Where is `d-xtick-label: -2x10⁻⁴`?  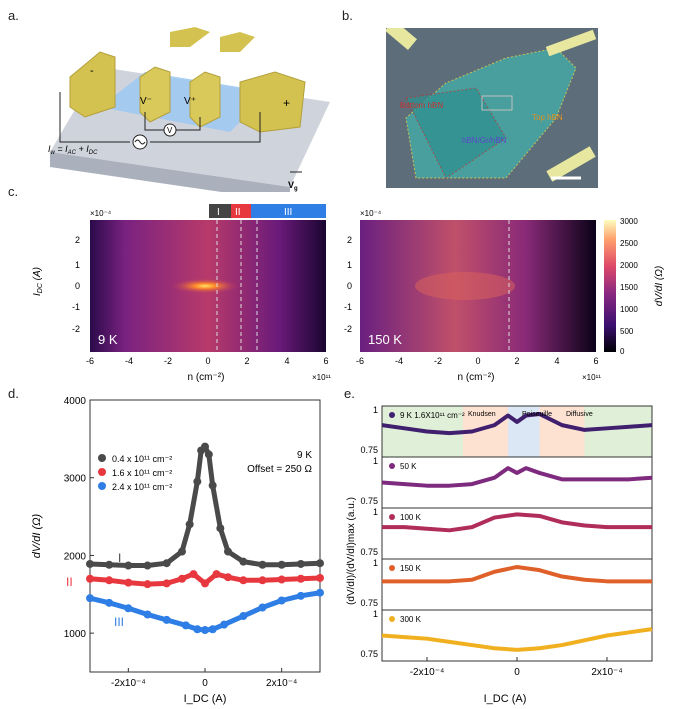 d-xtick-label: -2x10⁻⁴ is located at coordinates (128, 683).